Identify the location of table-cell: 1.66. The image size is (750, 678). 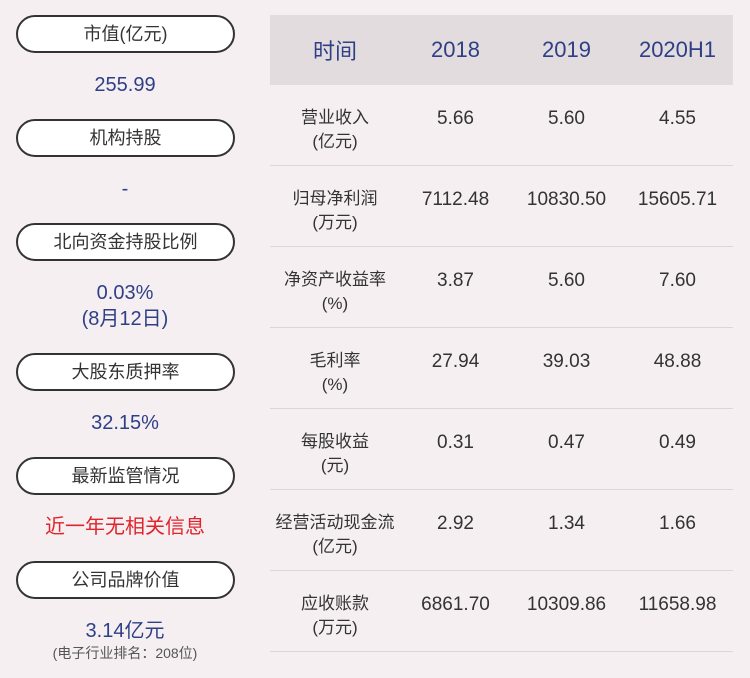
(677, 523).